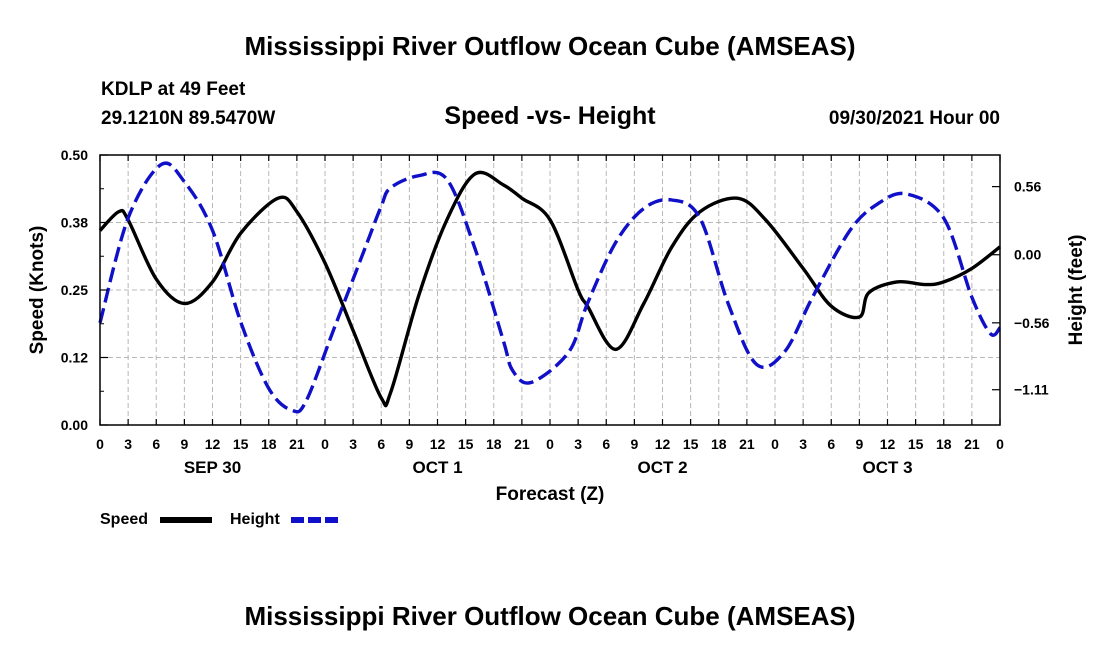 The width and height of the screenshot is (1100, 650). I want to click on station-coordinates: 29.1210N 89.5470W, so click(188, 118).